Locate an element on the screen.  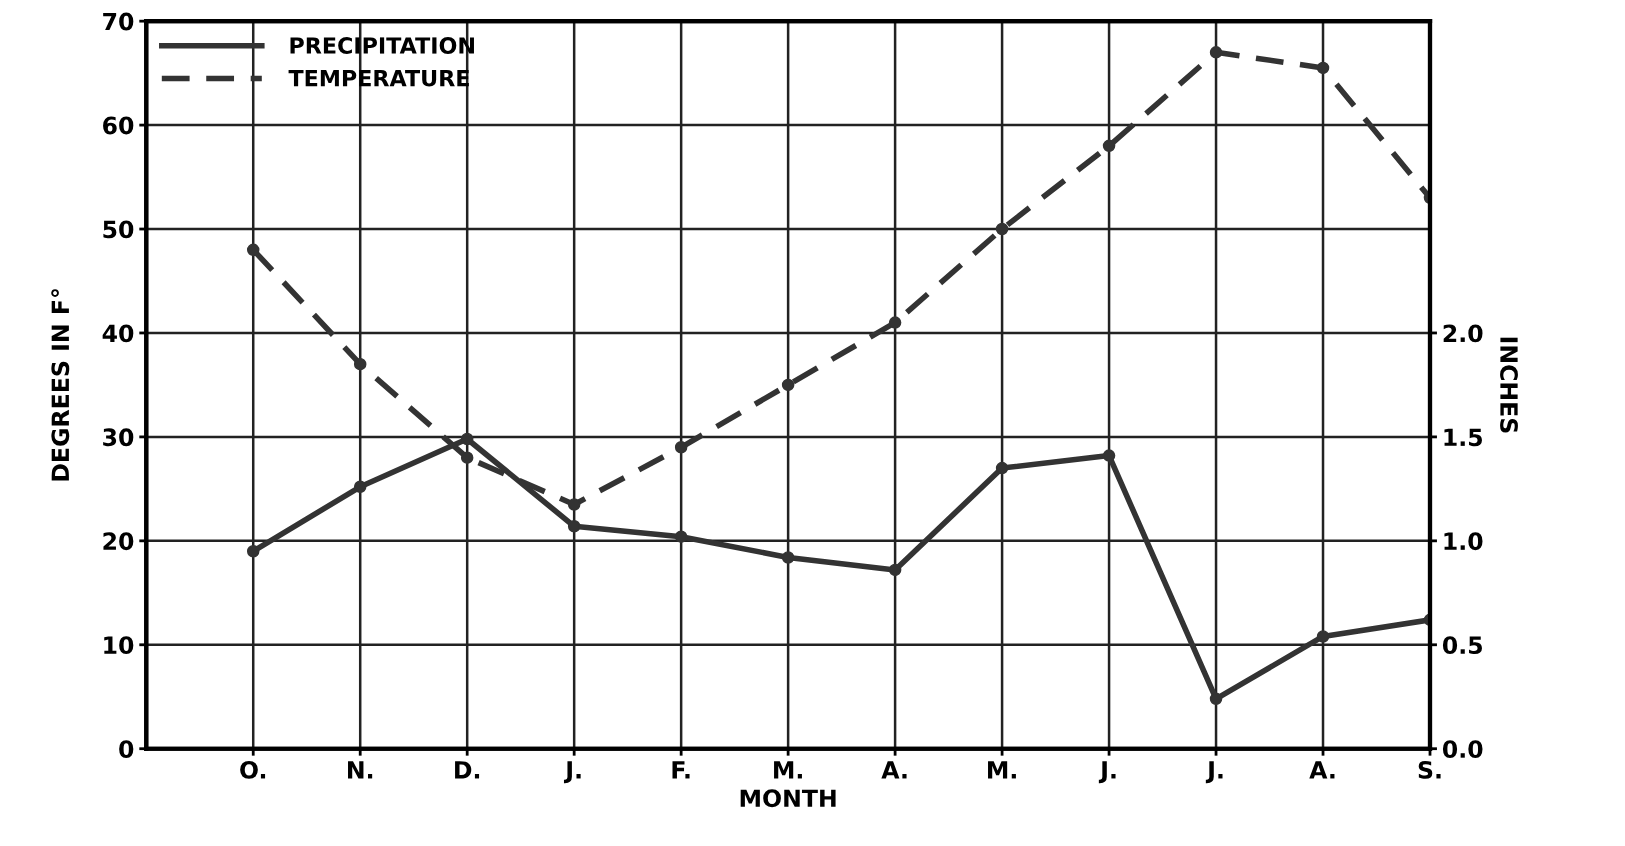
y2-tick-label: 0.5 is located at coordinates (1462, 645).